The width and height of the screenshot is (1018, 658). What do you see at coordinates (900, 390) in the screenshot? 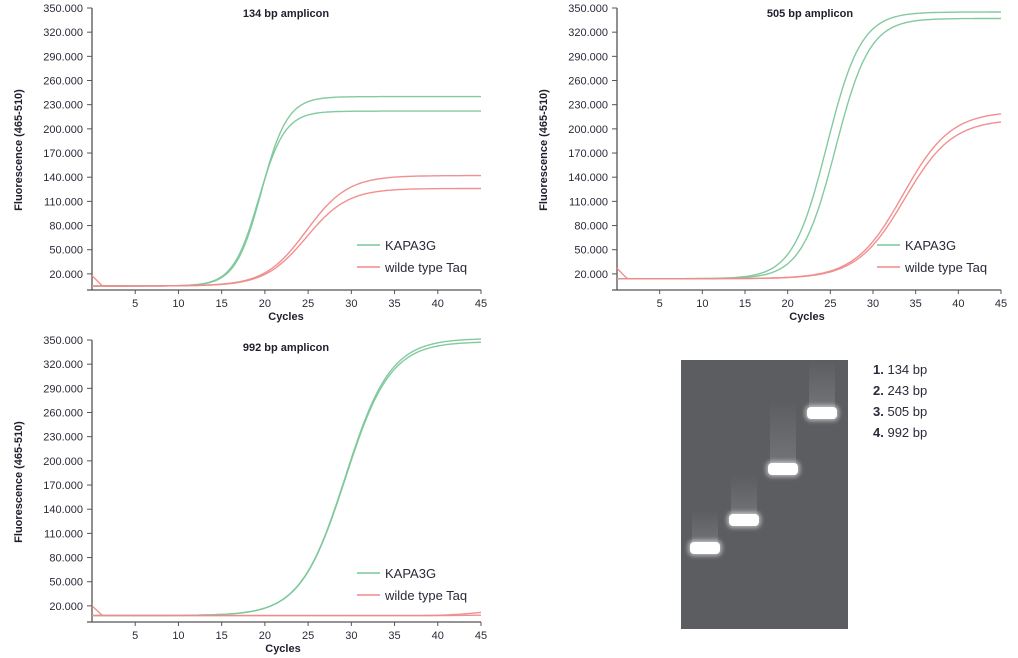
I see `gel-legend-item: 2. 243 bp` at bounding box center [900, 390].